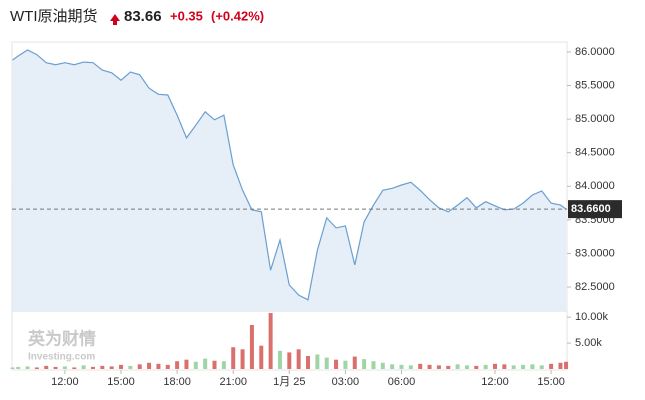 The width and height of the screenshot is (645, 400). Describe the element at coordinates (592, 317) in the screenshot. I see `y2-tick-label: 10.00k` at that location.